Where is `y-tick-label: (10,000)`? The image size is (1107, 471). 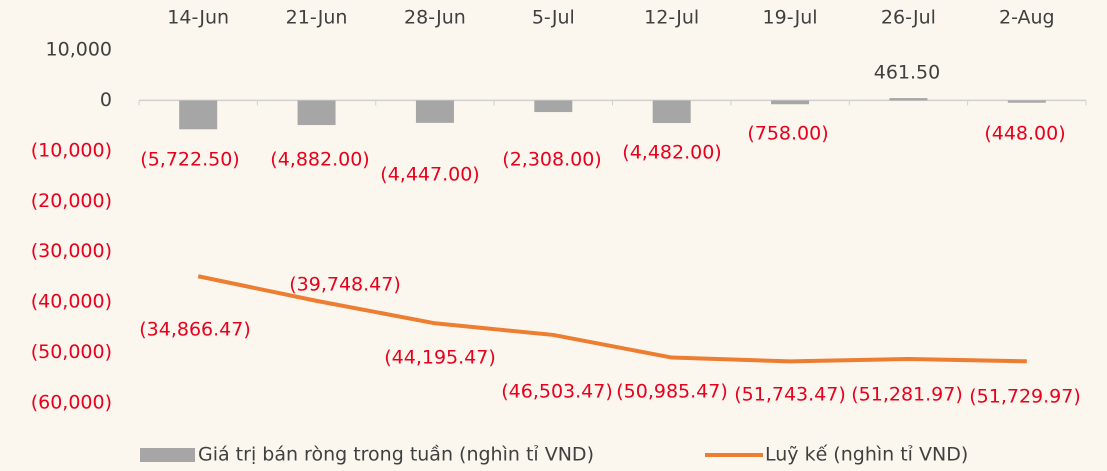 y-tick-label: (10,000) is located at coordinates (71, 150).